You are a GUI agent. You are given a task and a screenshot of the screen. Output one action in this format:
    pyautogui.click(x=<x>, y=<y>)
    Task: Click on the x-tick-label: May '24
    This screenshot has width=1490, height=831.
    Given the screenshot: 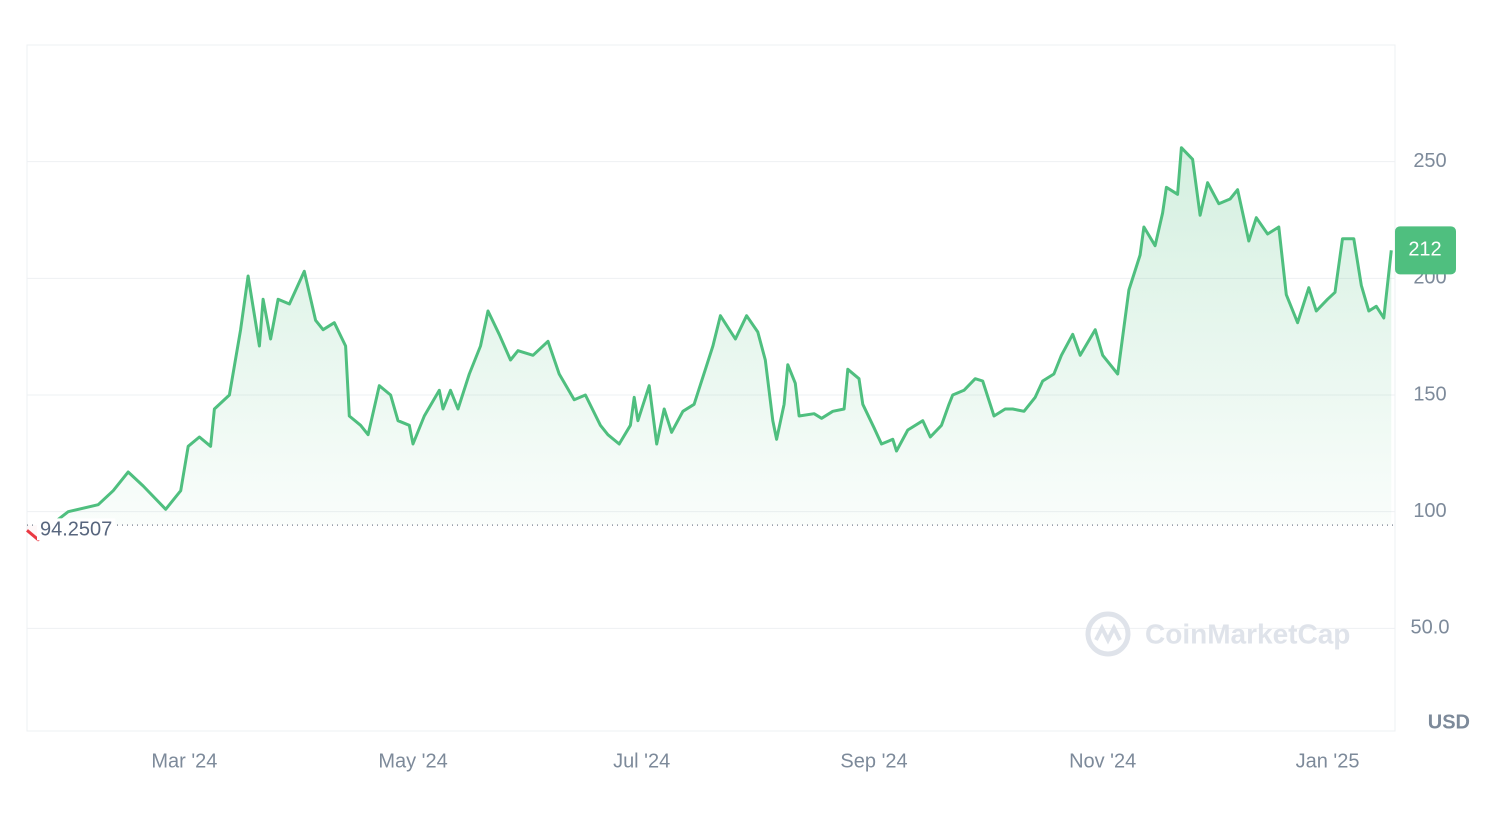 What is the action you would take?
    pyautogui.click(x=412, y=761)
    